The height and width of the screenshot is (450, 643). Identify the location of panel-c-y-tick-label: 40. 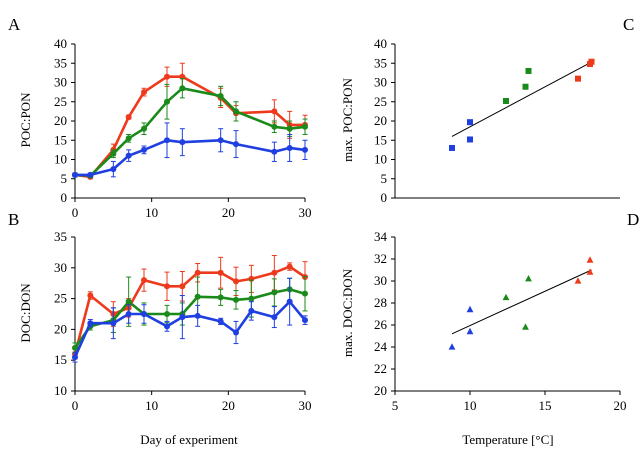
(380, 43).